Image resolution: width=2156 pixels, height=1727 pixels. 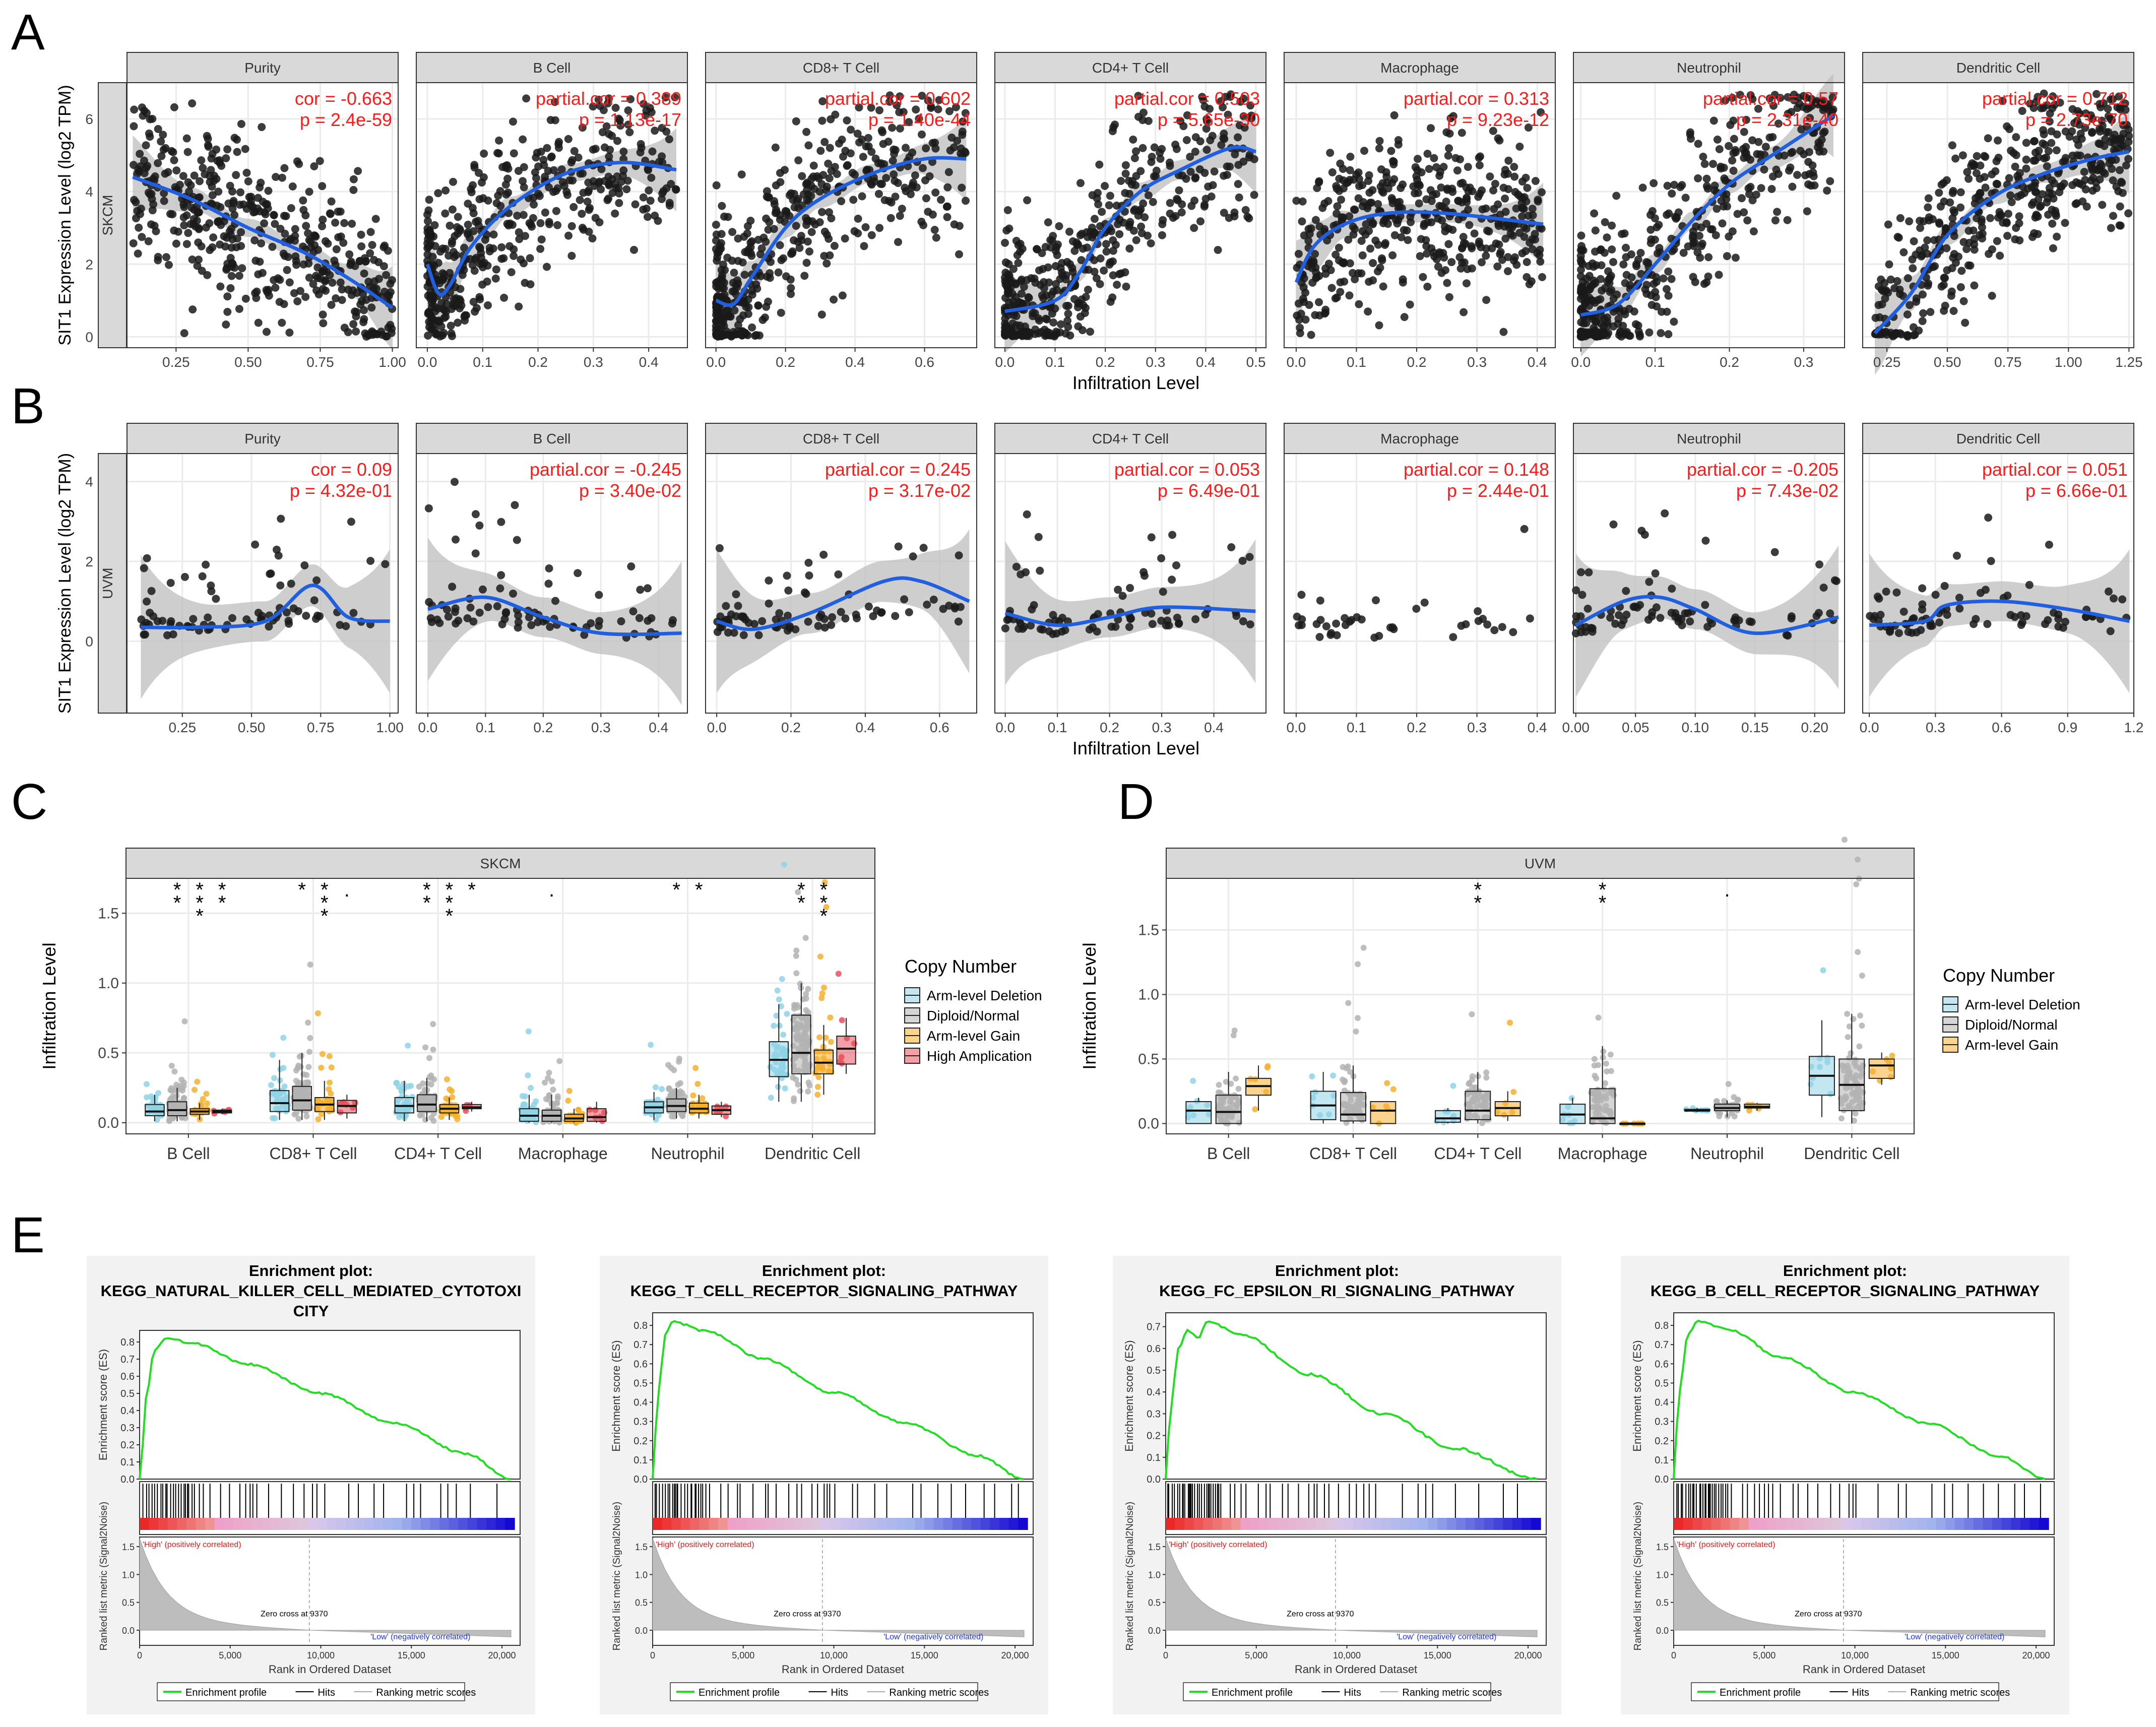 I want to click on significance-mark: *, so click(x=450, y=916).